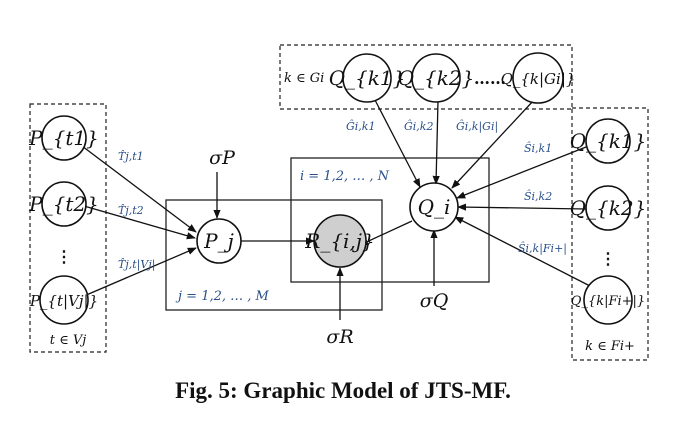  I want to click on right-set-box, so click(610, 234).